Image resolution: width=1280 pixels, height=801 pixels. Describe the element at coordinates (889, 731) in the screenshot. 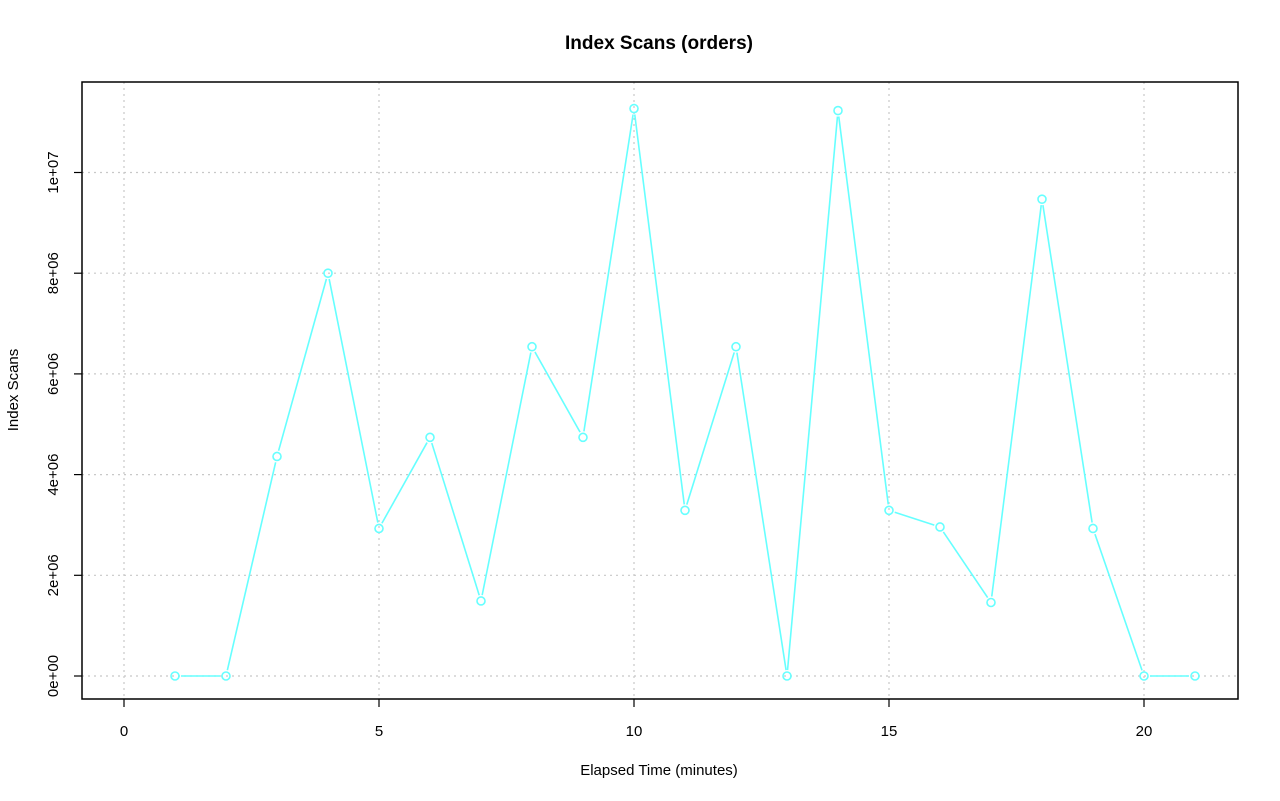

I see `x-tick-label: 15` at that location.